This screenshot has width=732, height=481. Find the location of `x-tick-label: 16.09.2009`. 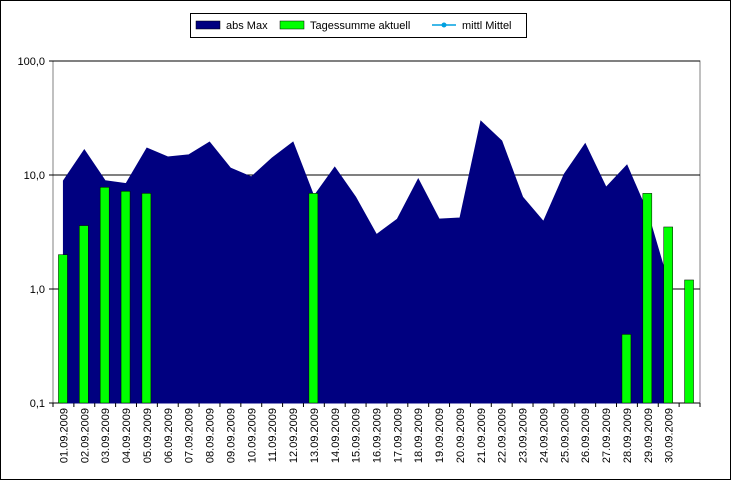

x-tick-label: 16.09.2009 is located at coordinates (378, 435).